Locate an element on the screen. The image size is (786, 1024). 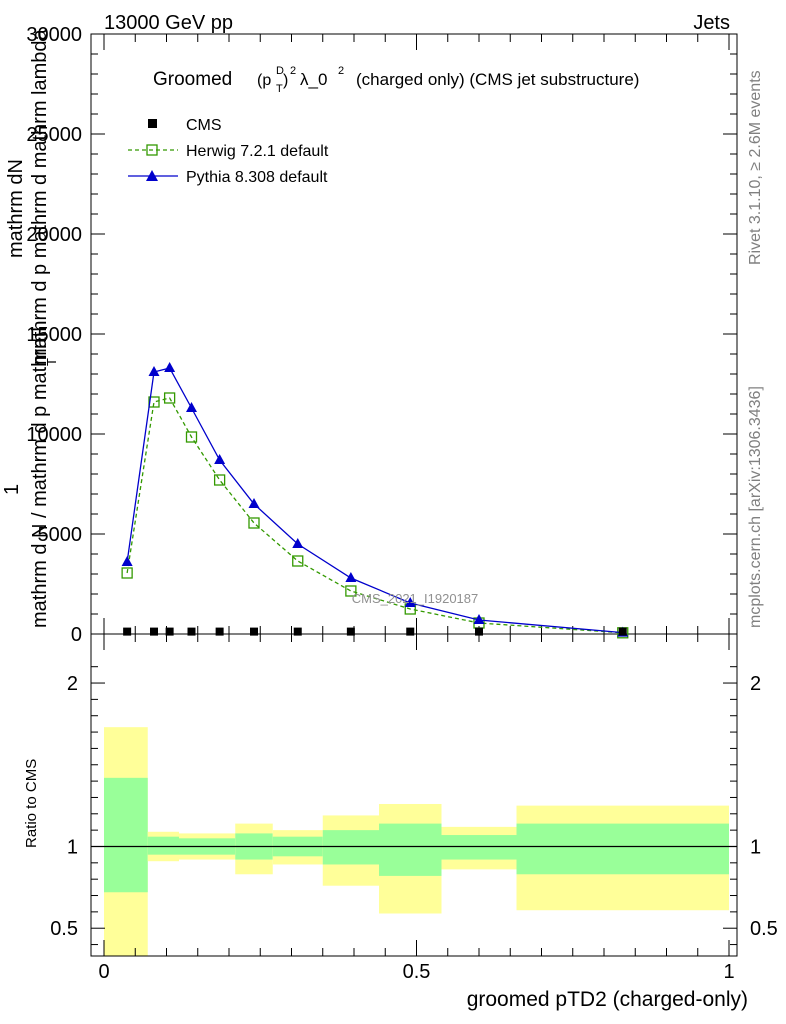
title-sub-t: T is located at coordinates (279, 89).